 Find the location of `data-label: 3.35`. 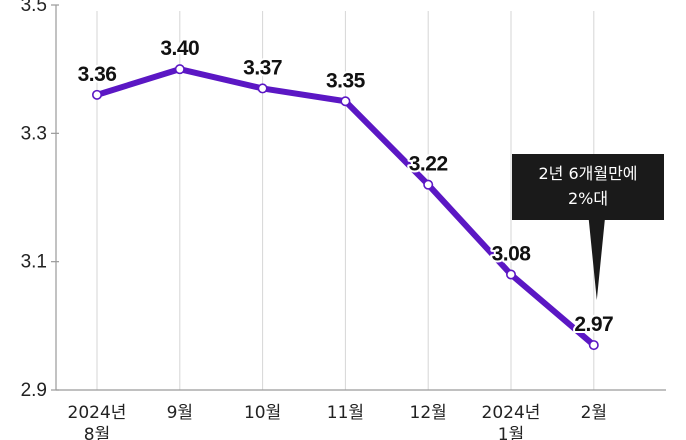

data-label: 3.35 is located at coordinates (346, 80).